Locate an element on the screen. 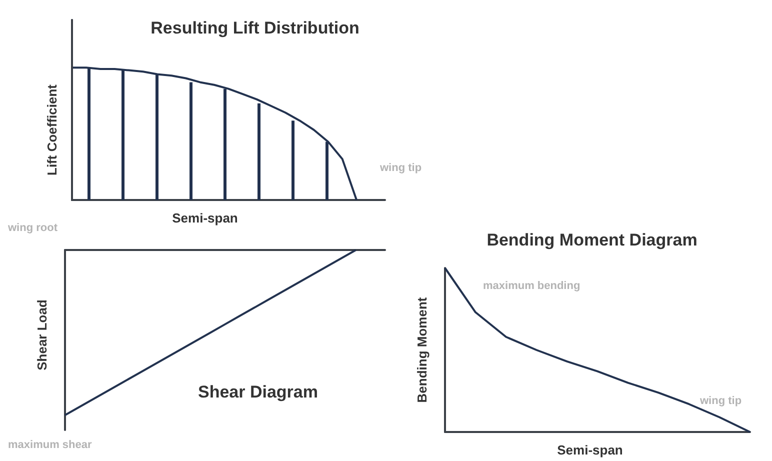  text: wing root is located at coordinates (32, 228).